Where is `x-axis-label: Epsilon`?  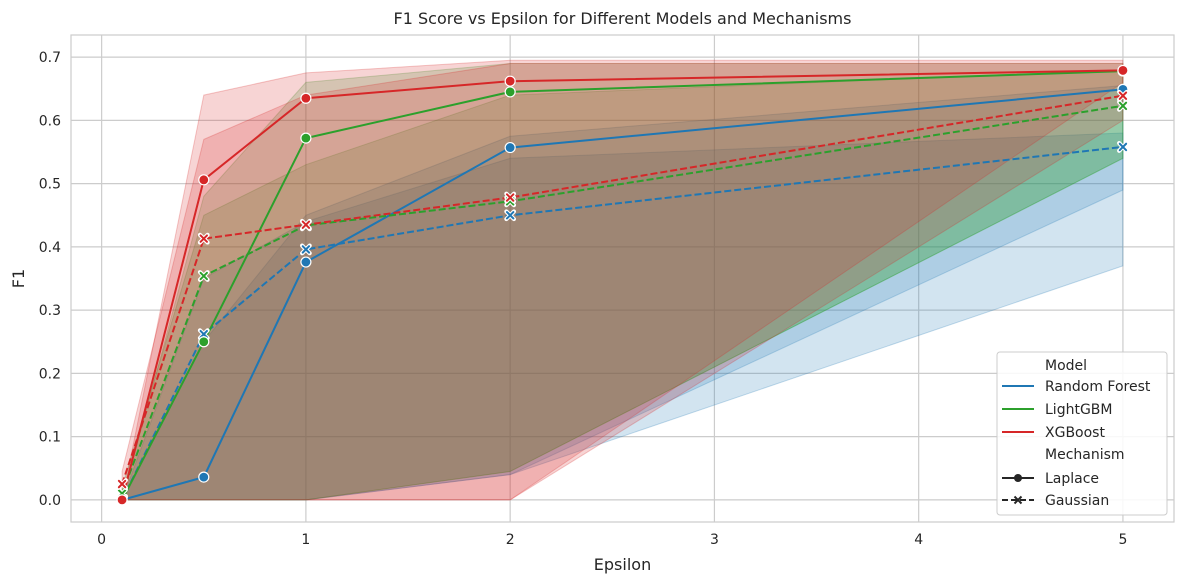 x-axis-label: Epsilon is located at coordinates (622, 564).